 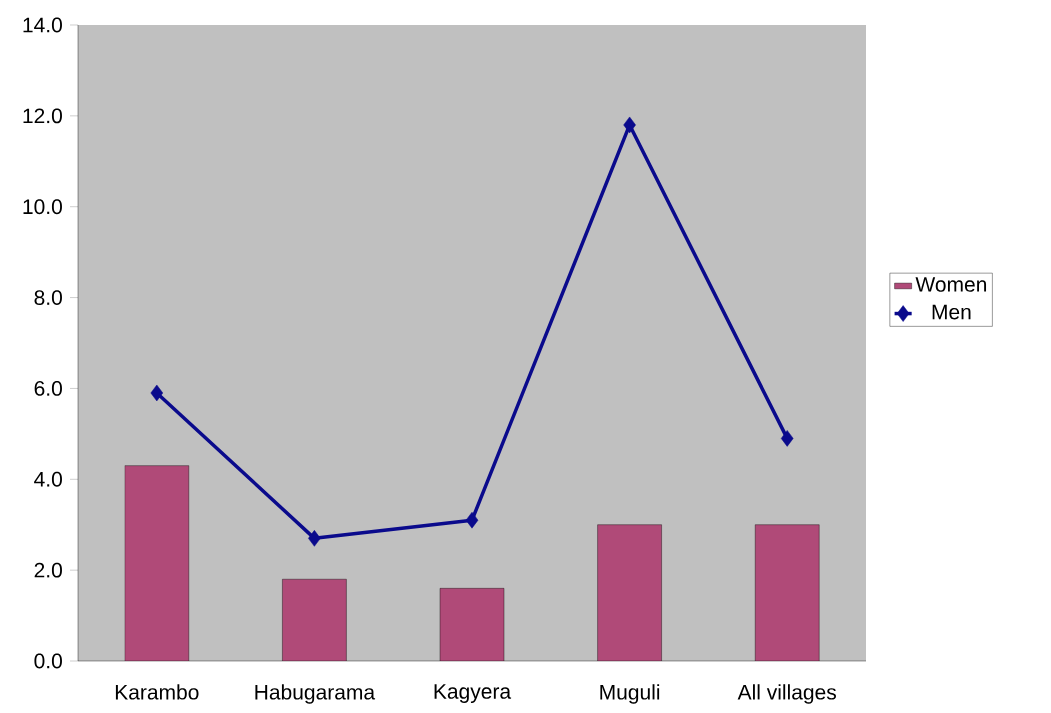 What do you see at coordinates (48, 570) in the screenshot?
I see `y-tick-label: 2.0` at bounding box center [48, 570].